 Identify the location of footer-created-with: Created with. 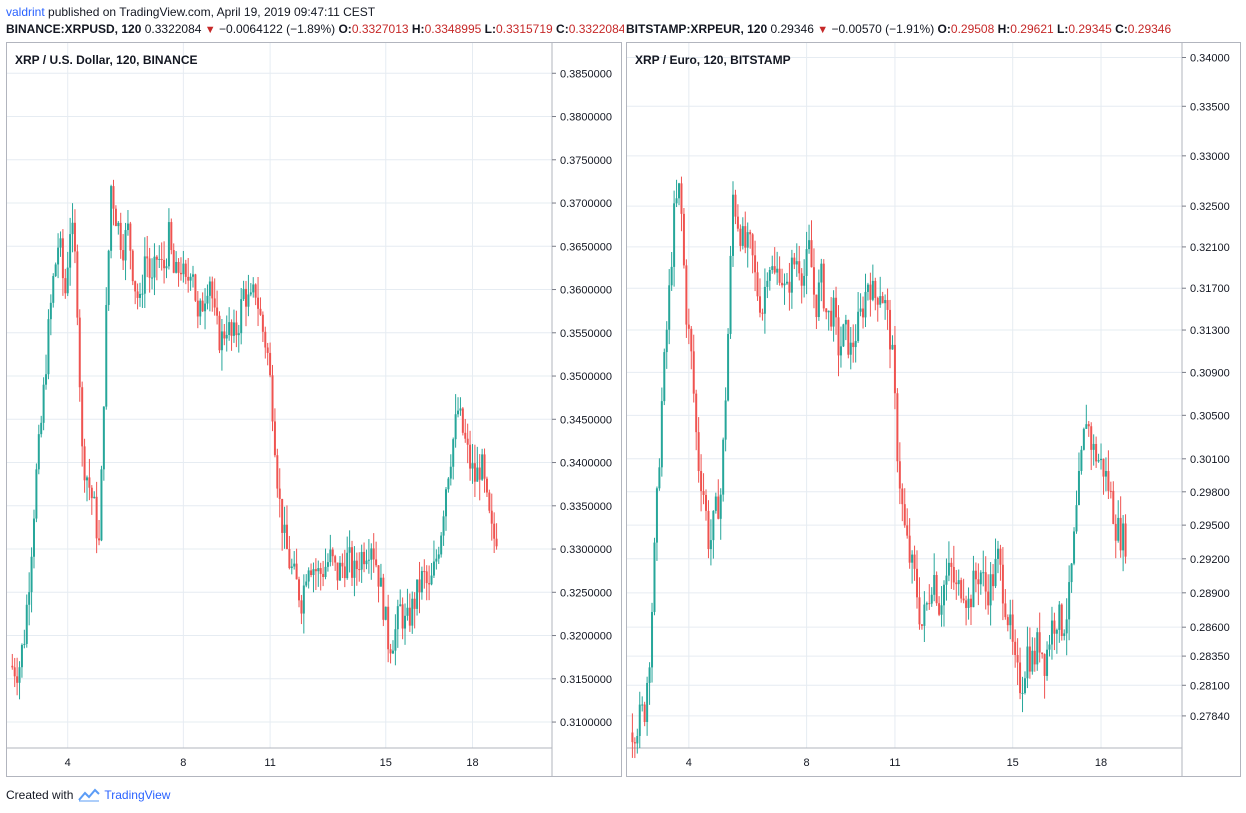
(40, 795).